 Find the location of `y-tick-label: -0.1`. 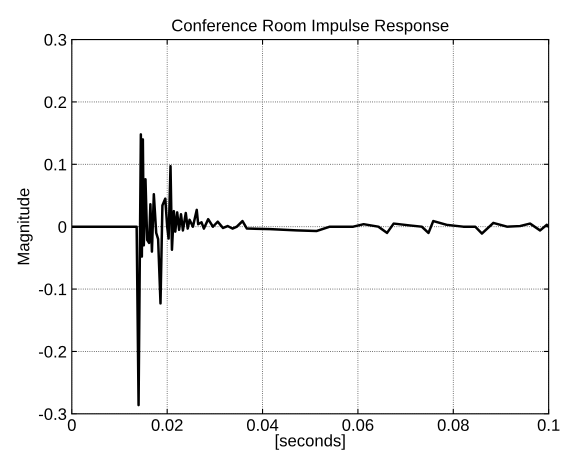

y-tick-label: -0.1 is located at coordinates (52, 289).